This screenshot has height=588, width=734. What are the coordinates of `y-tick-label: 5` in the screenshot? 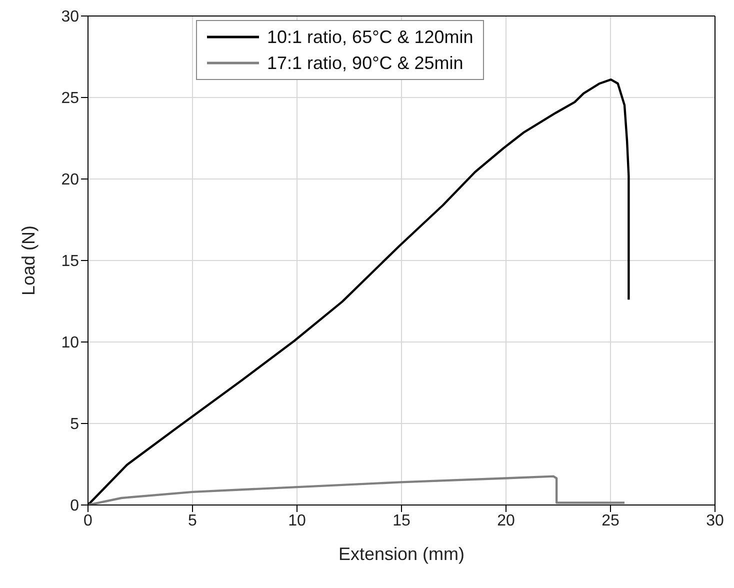 It's located at (75, 425).